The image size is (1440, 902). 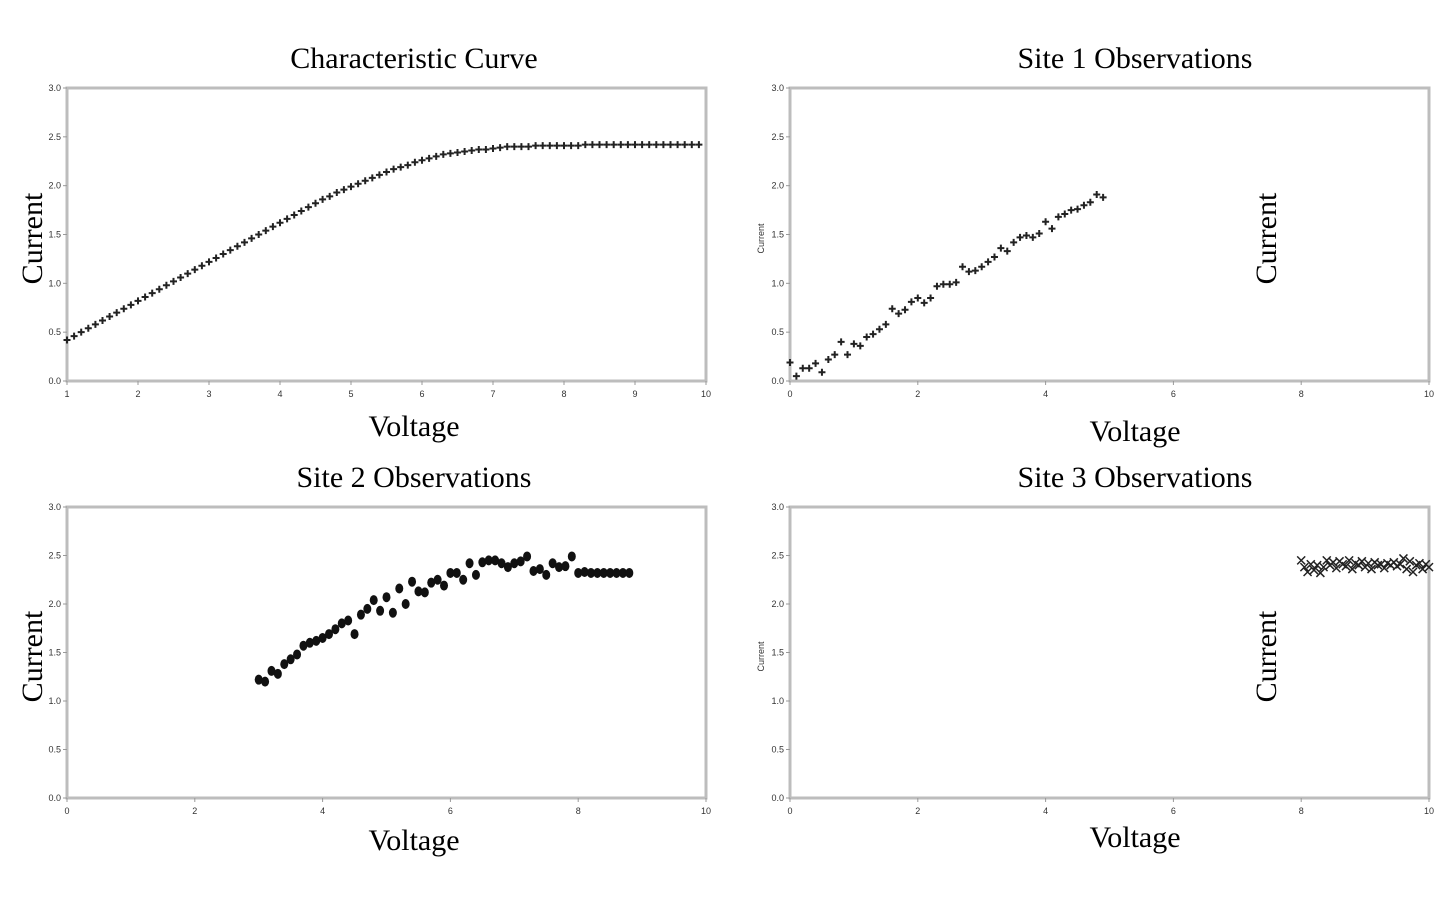 I want to click on x-axis-label: Voltage, so click(x=1134, y=837).